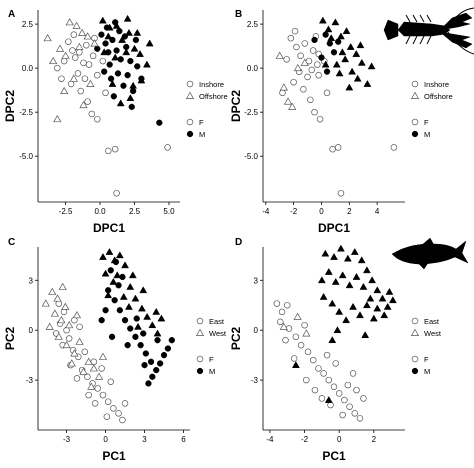 This screenshot has width=474, height=468. What do you see at coordinates (349, 211) in the screenshot?
I see `x-tick-label: 2` at bounding box center [349, 211].